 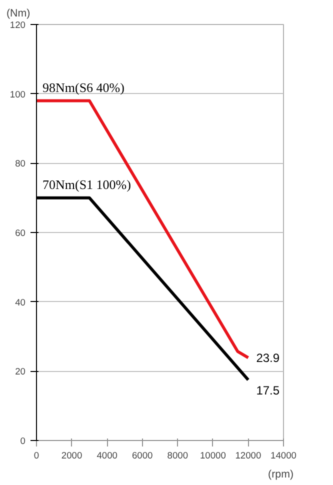 I want to click on data-label: 23.9, so click(x=268, y=358).